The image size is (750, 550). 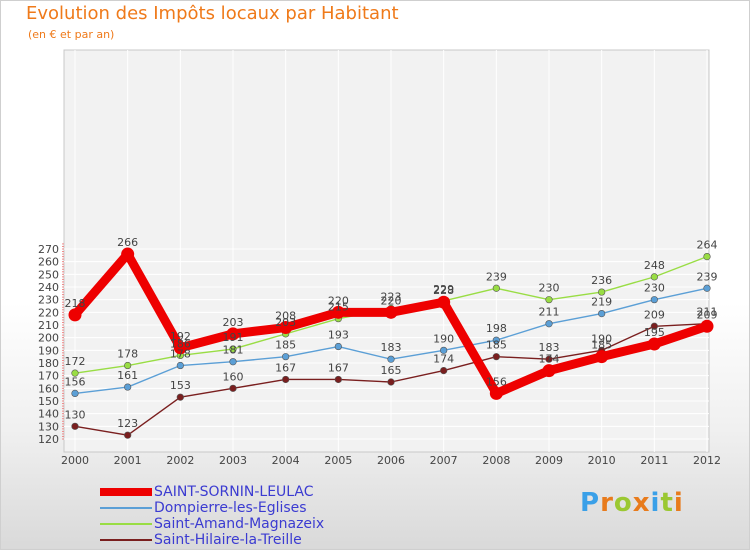 What do you see at coordinates (212, 13) in the screenshot?
I see `chart-title: Evolution des Impôts locaux par Habitant` at bounding box center [212, 13].